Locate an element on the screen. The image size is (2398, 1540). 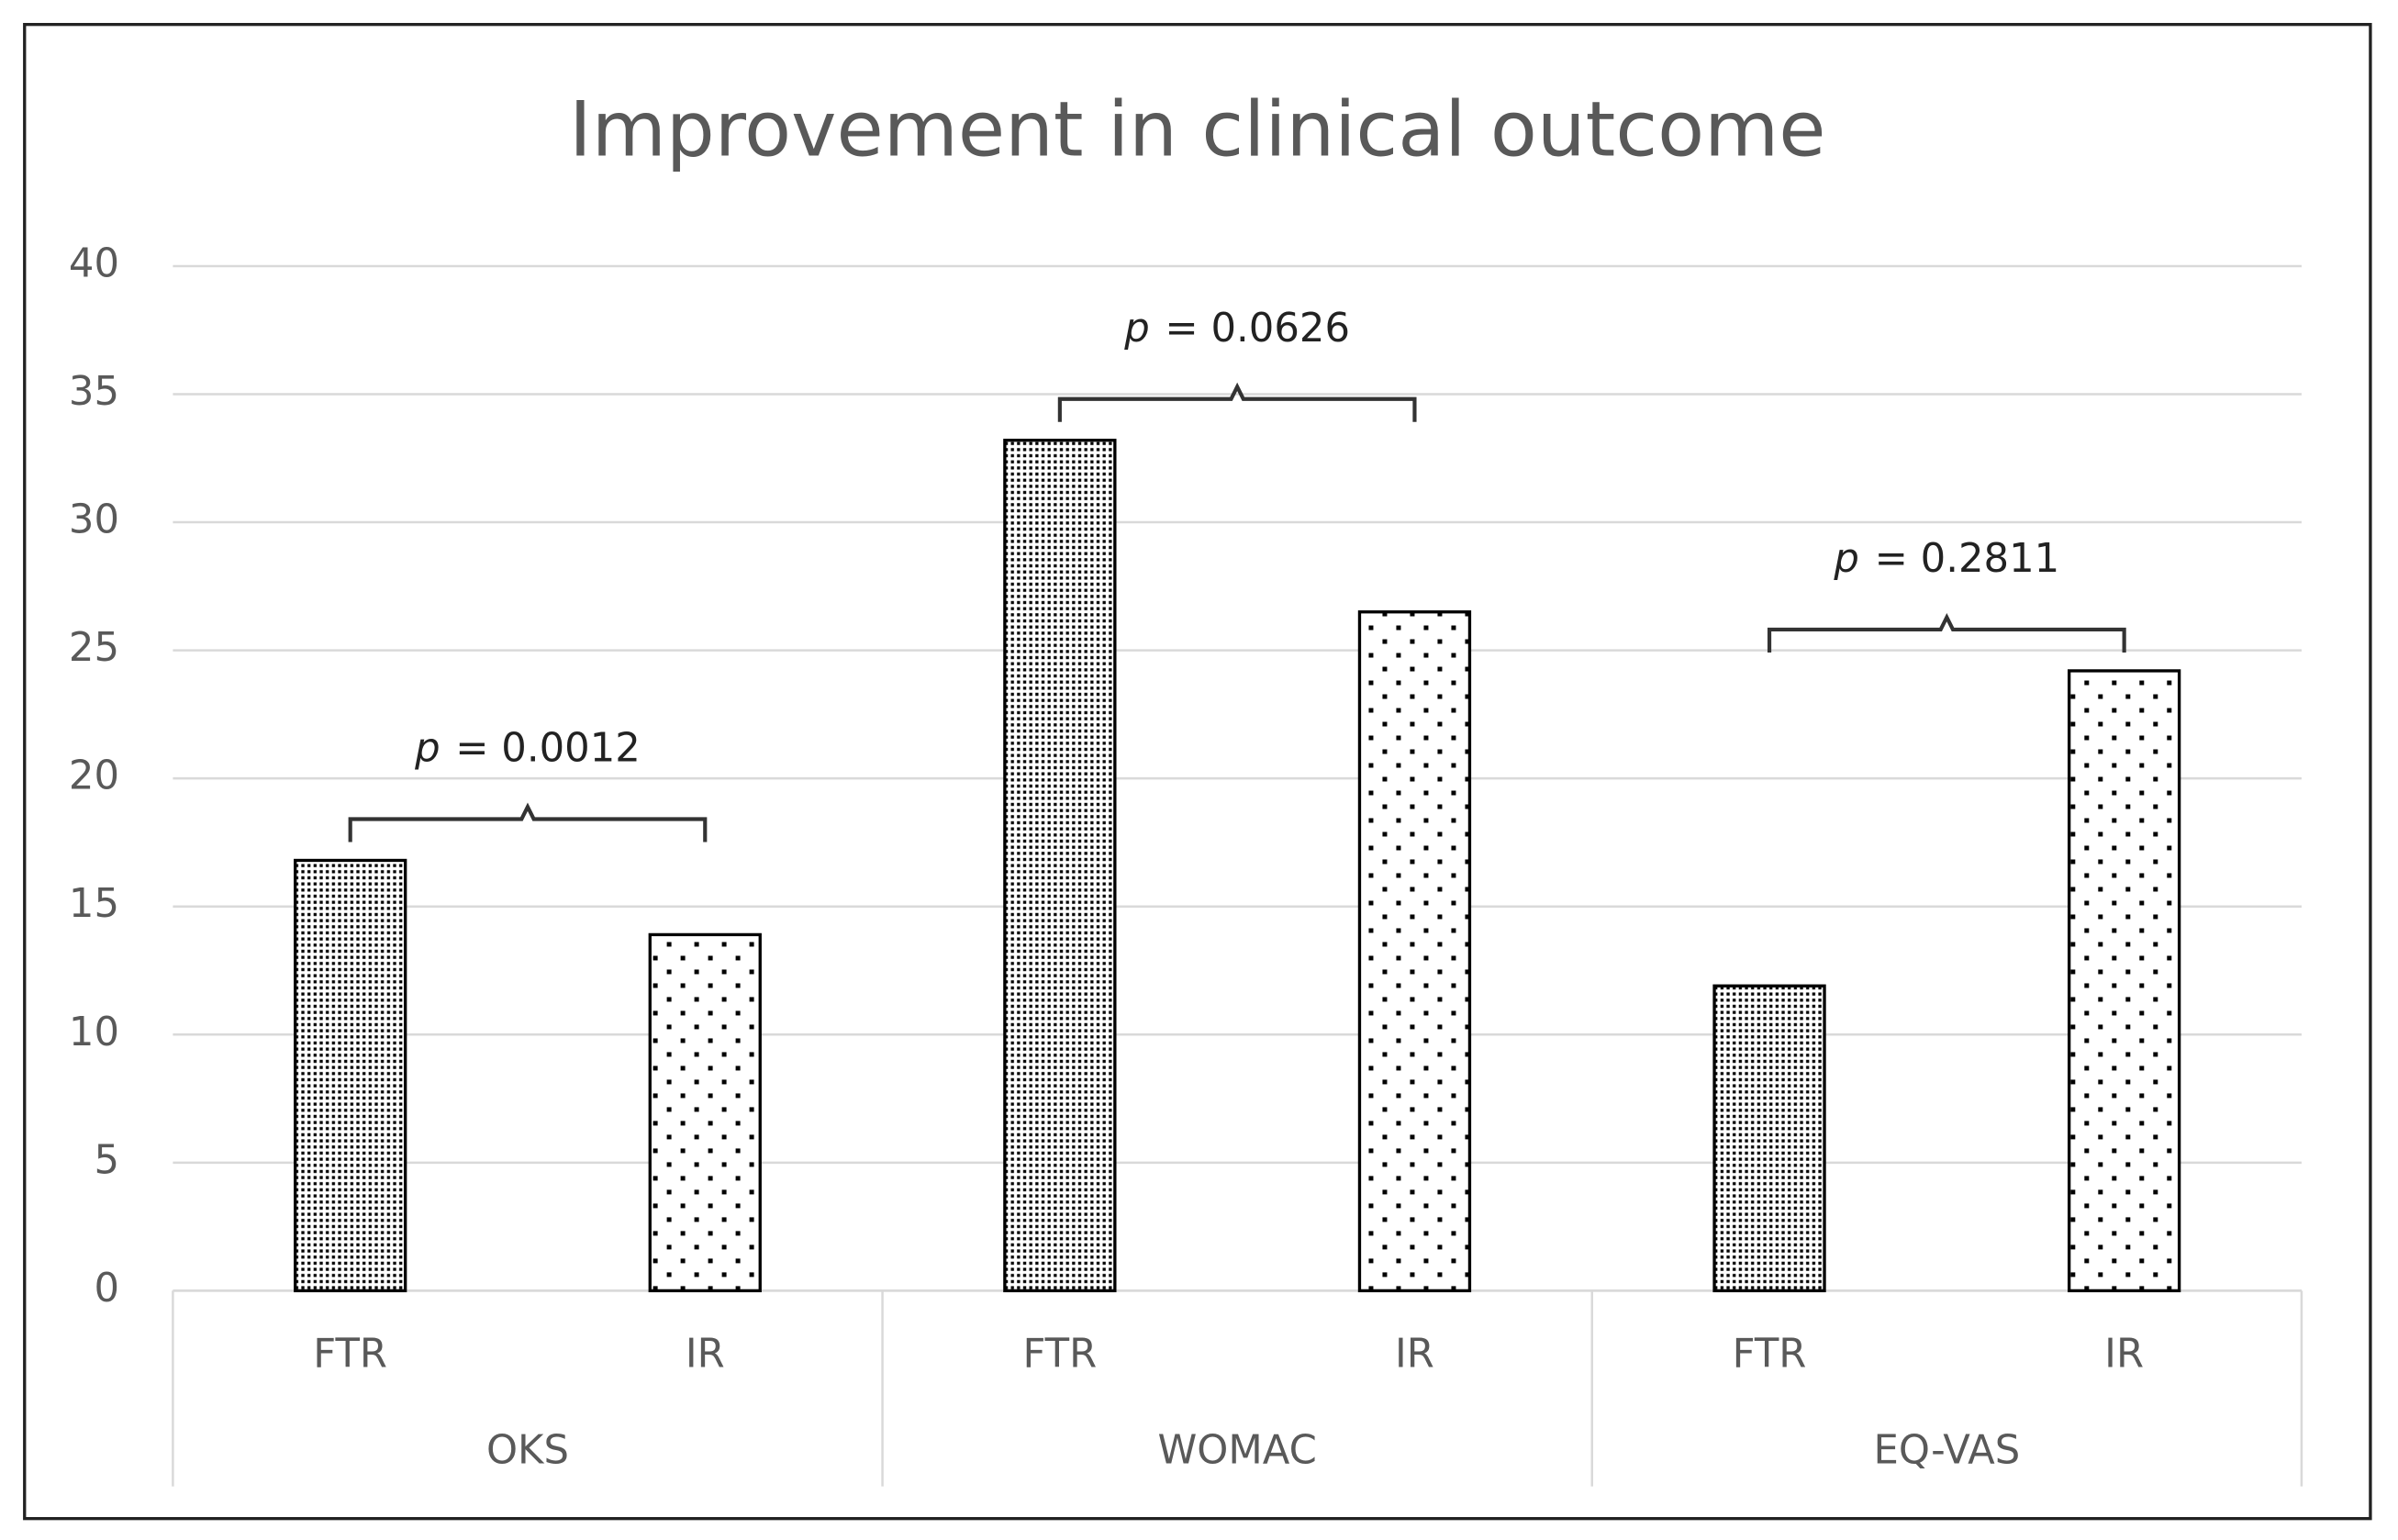
y-tick-label: 15 is located at coordinates (94, 904).